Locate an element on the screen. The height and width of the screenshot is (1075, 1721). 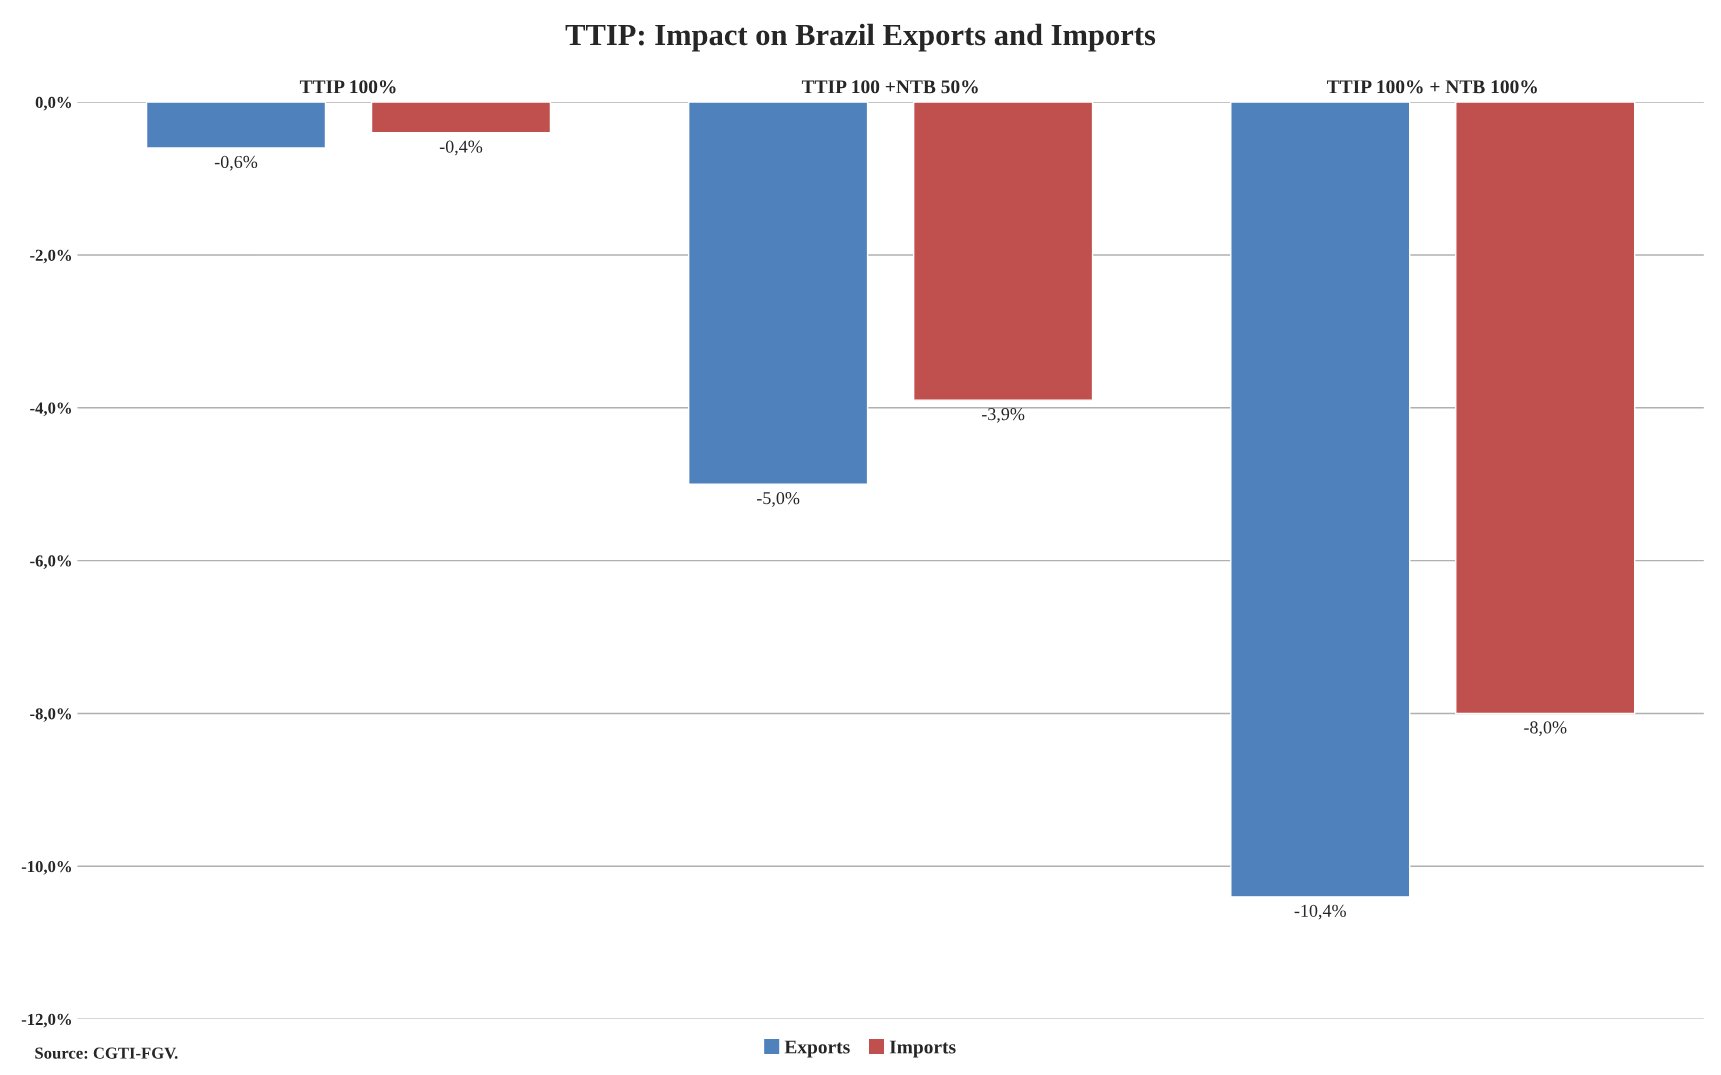
data-label: -10,4% is located at coordinates (1320, 912).